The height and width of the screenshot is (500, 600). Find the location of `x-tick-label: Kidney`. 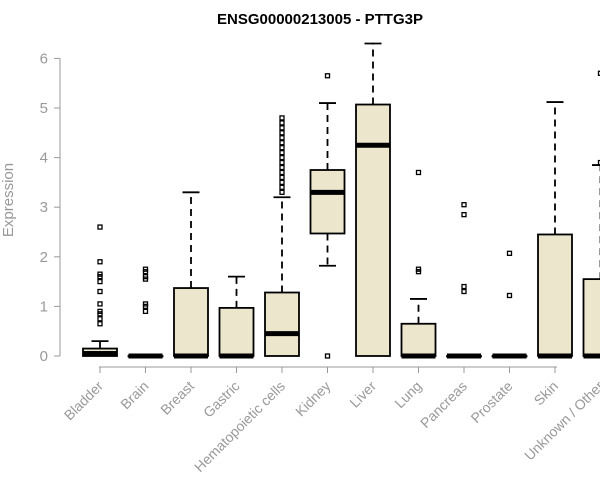

x-tick-label: Kidney is located at coordinates (313, 399).